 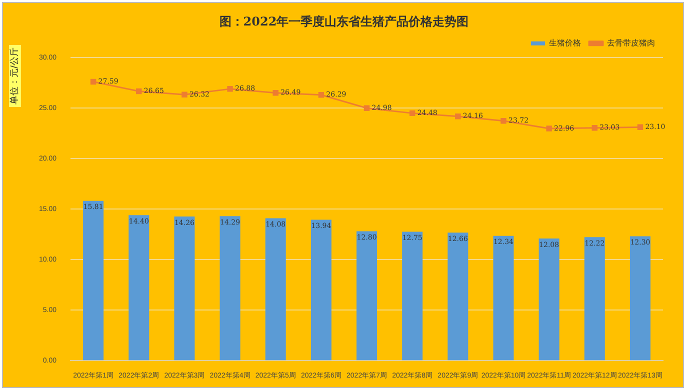 What do you see at coordinates (344, 21) in the screenshot?
I see `chart-title: 图：2022年一季度山东省生猪产品价格走势图` at bounding box center [344, 21].